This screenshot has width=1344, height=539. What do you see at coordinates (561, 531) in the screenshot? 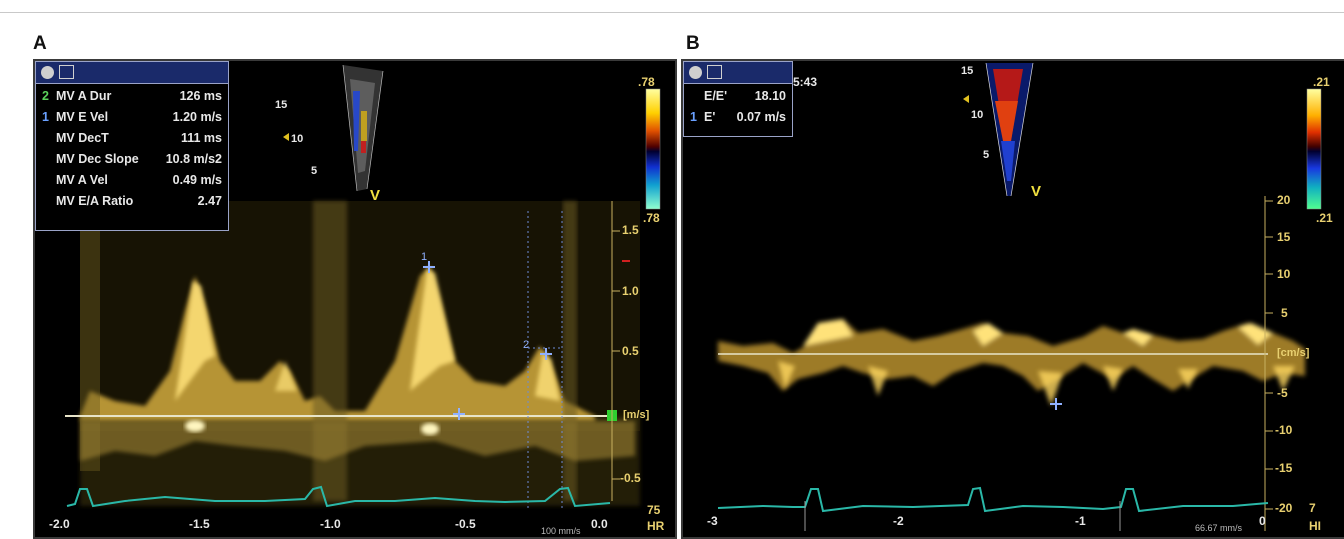
I see `panel-a-sweep-speed: 100 mm/s` at bounding box center [561, 531].